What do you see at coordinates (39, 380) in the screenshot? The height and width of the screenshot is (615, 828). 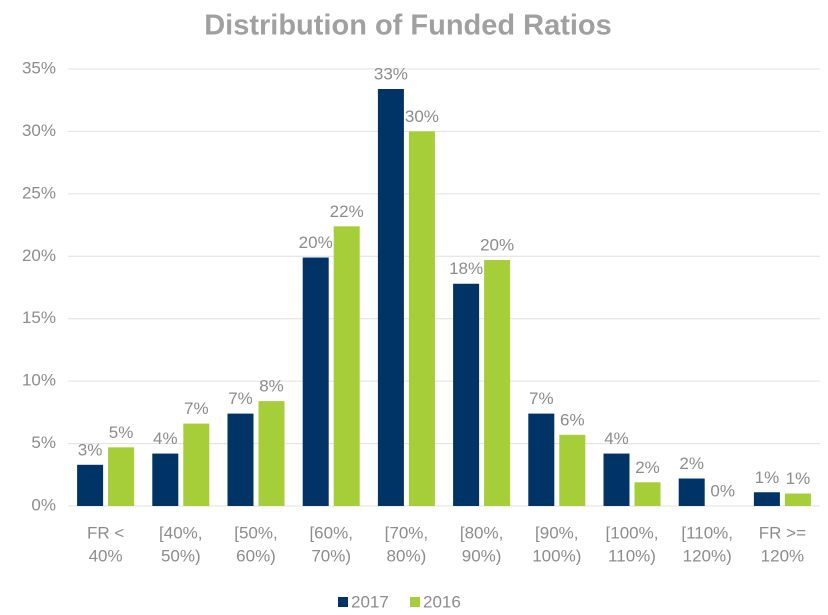 I see `y-tick-label: 10%` at bounding box center [39, 380].